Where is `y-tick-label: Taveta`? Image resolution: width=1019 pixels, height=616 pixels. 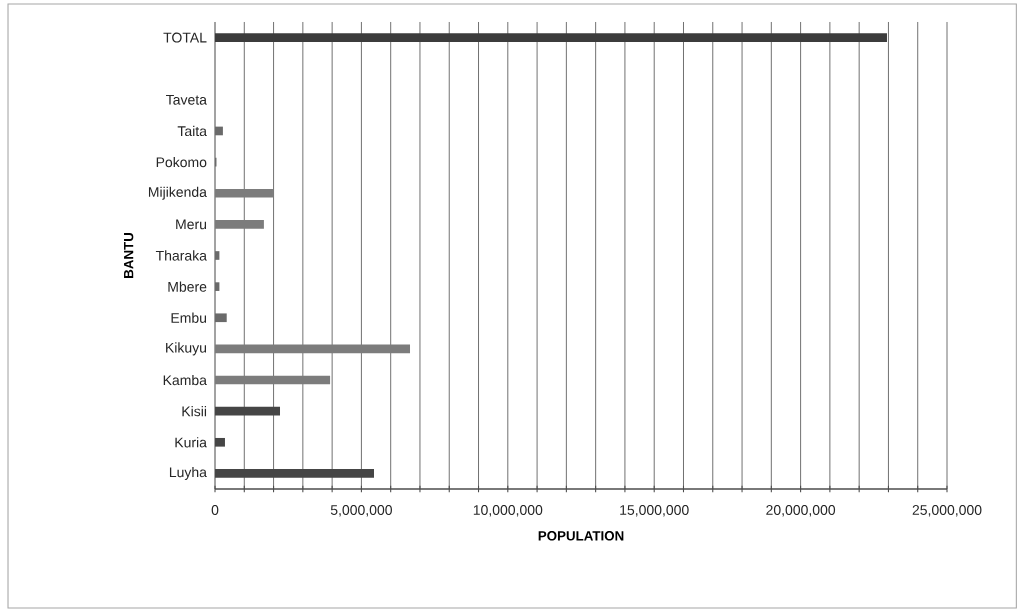 y-tick-label: Taveta is located at coordinates (186, 99).